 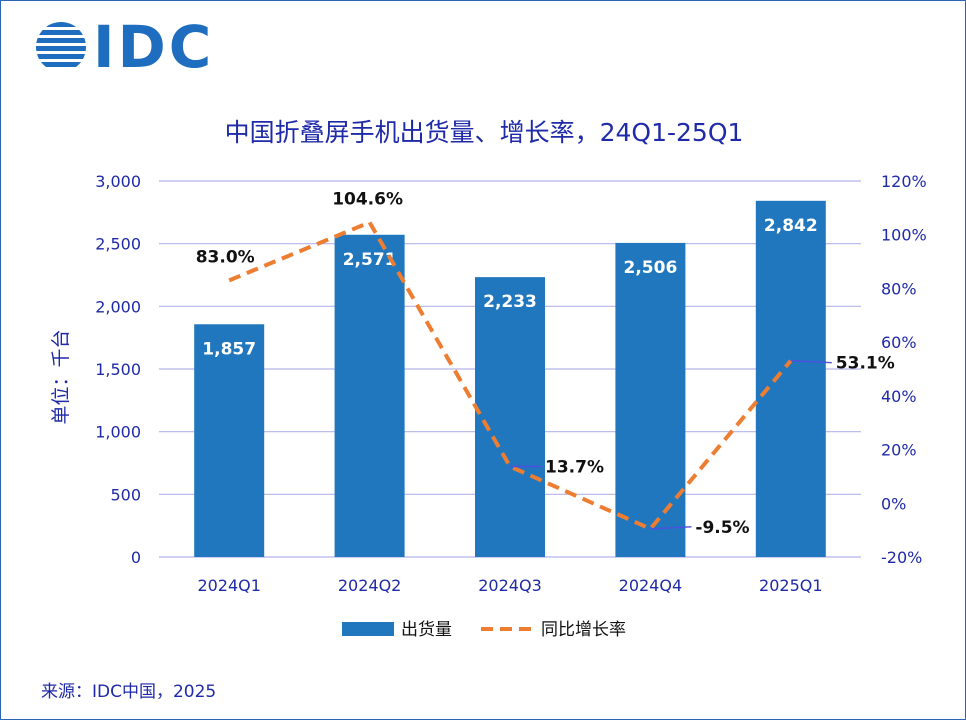 What do you see at coordinates (129, 692) in the screenshot?
I see `source-note: 来源：IDC中国，2025` at bounding box center [129, 692].